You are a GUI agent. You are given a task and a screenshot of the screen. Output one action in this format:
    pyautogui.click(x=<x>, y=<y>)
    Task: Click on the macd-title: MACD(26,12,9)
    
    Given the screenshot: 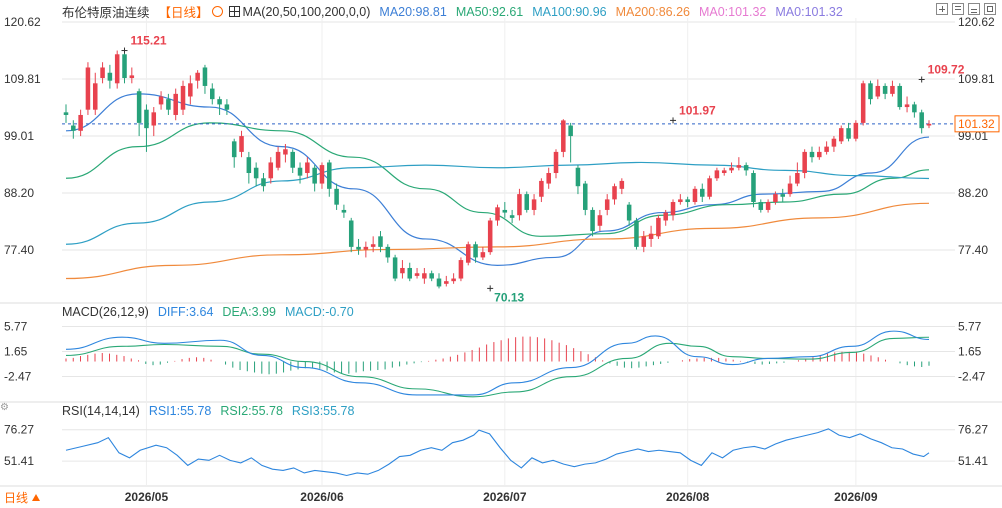 What is the action you would take?
    pyautogui.click(x=105, y=312)
    